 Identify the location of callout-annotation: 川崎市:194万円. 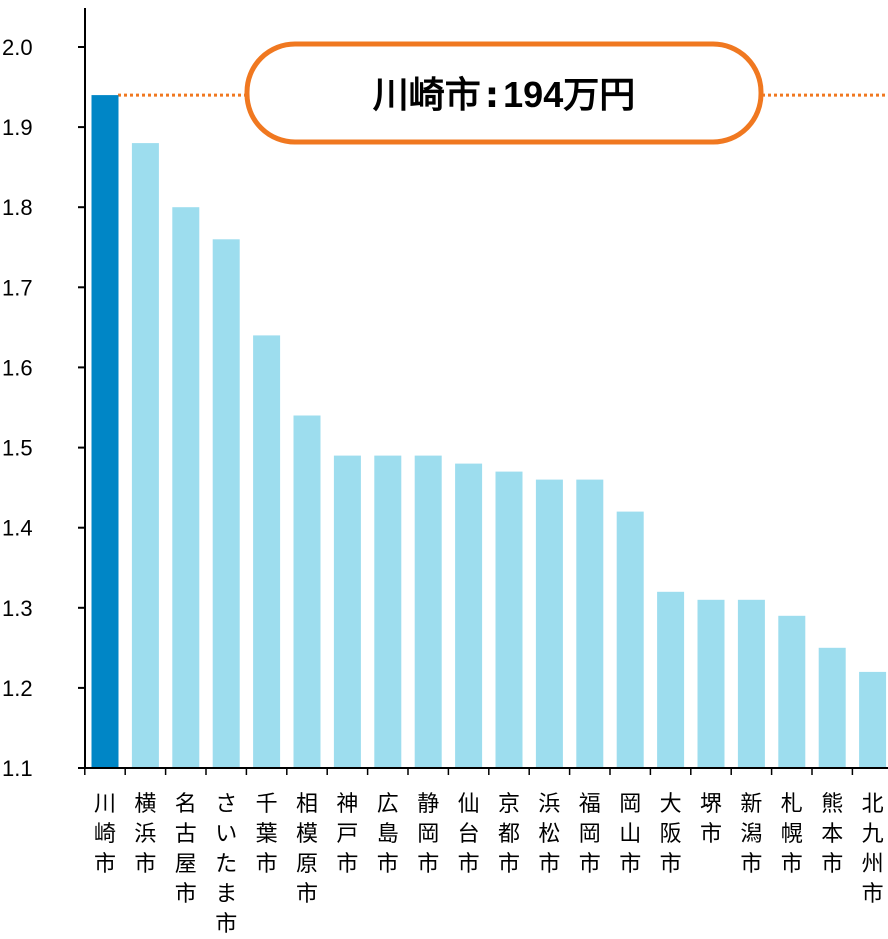
(504, 93).